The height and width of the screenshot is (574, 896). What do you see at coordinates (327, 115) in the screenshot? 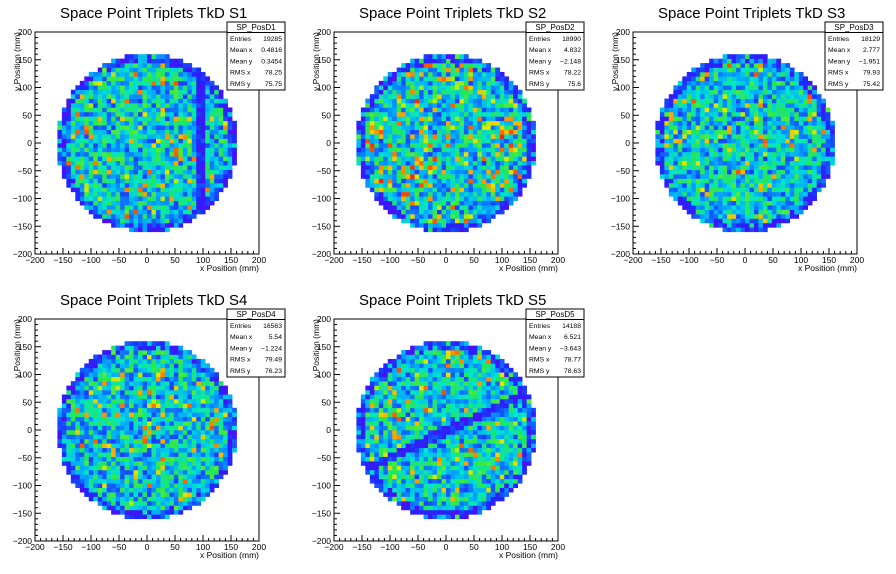
I see `y-tick-label: 50` at bounding box center [327, 115].